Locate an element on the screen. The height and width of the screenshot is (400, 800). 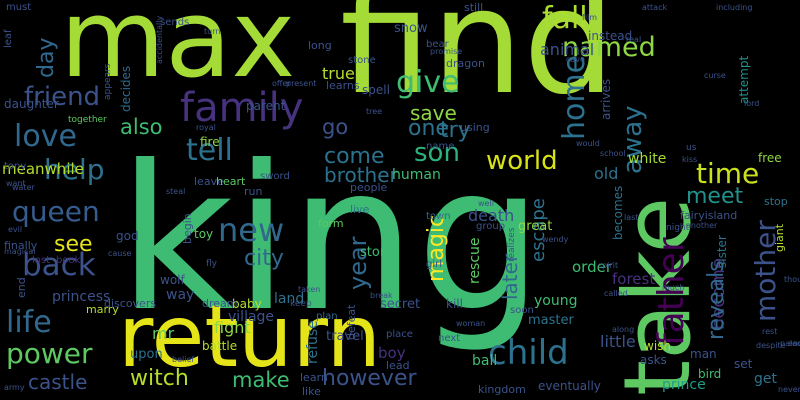
word-still: still is located at coordinates (474, 7).